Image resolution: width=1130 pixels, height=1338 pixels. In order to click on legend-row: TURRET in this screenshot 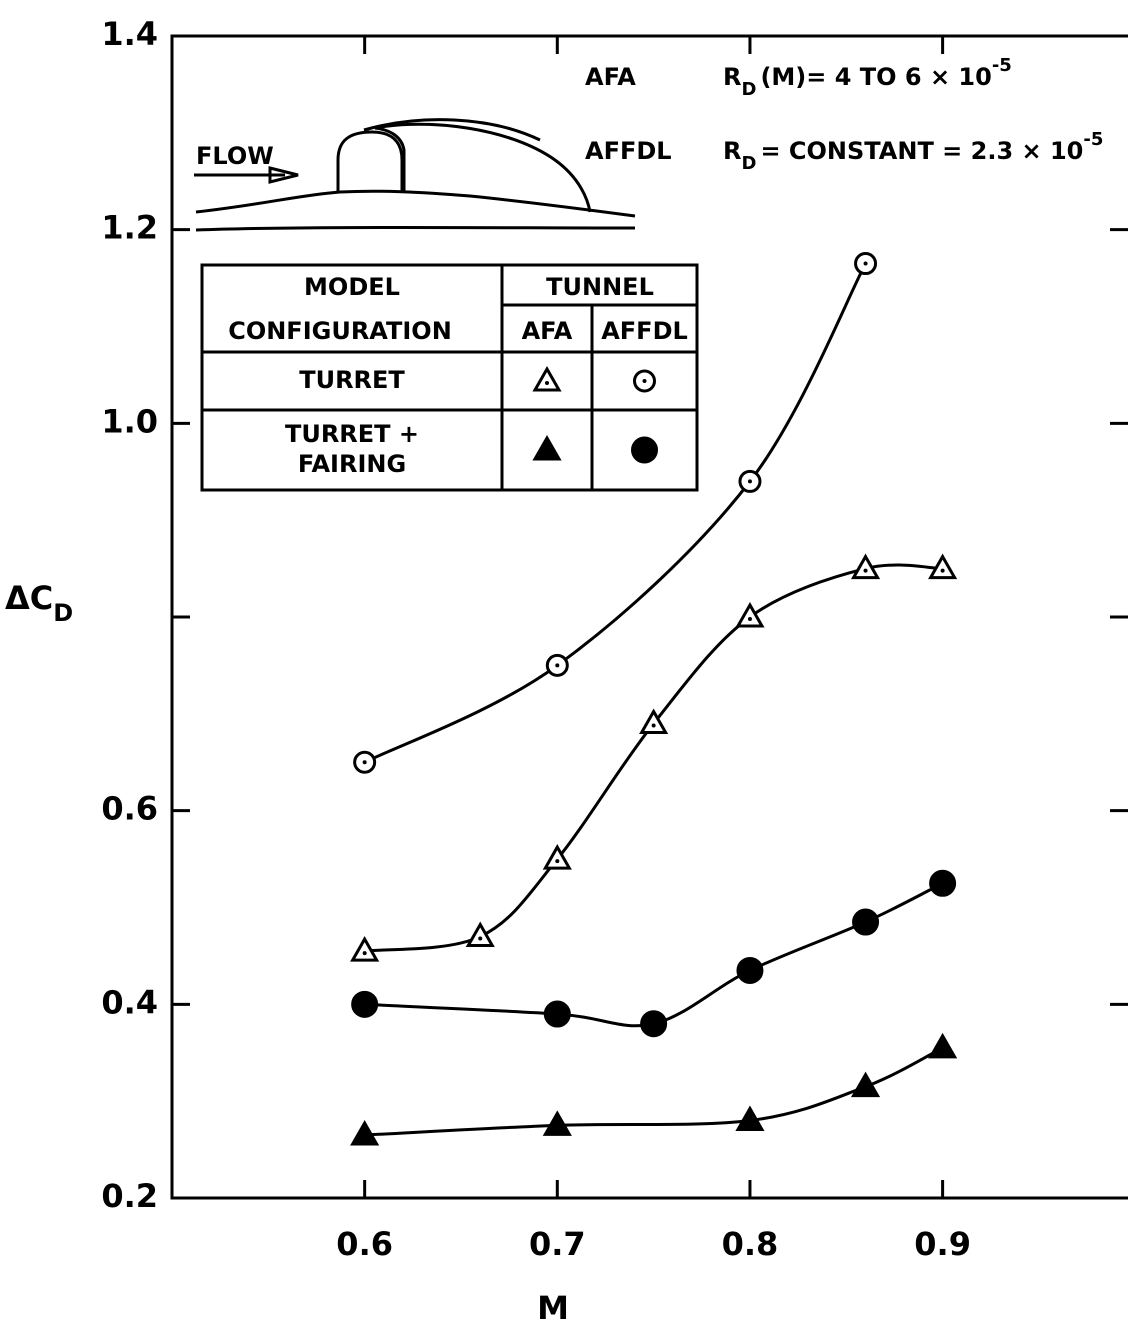, I will do `click(352, 380)`.